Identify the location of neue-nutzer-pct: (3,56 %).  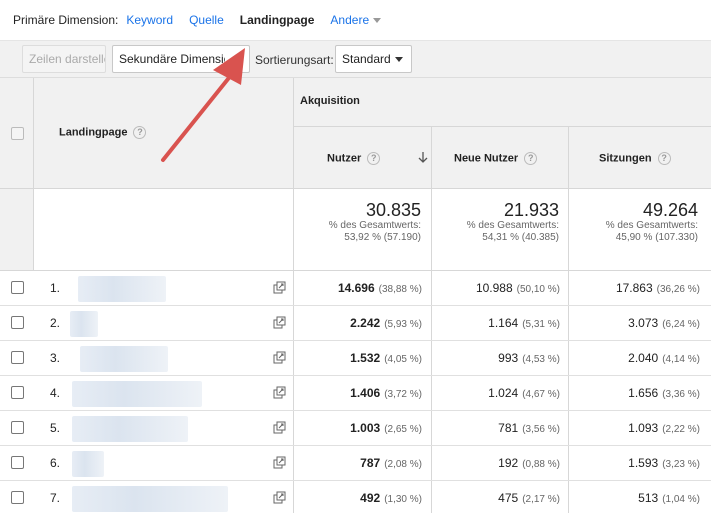
(541, 429).